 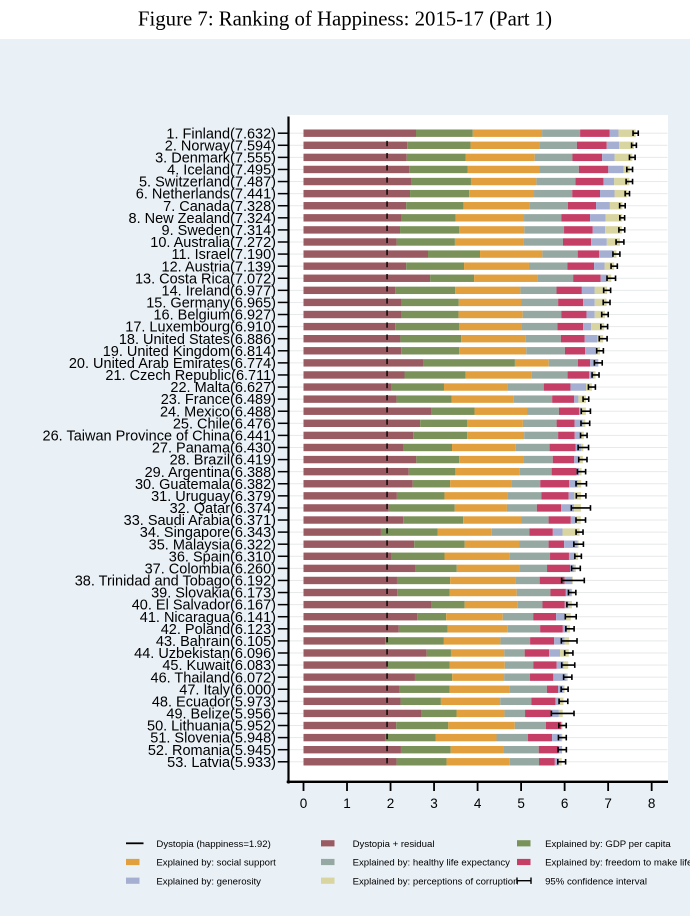 I want to click on svg-text: 53. Latvia(5.933), so click(x=221, y=763).